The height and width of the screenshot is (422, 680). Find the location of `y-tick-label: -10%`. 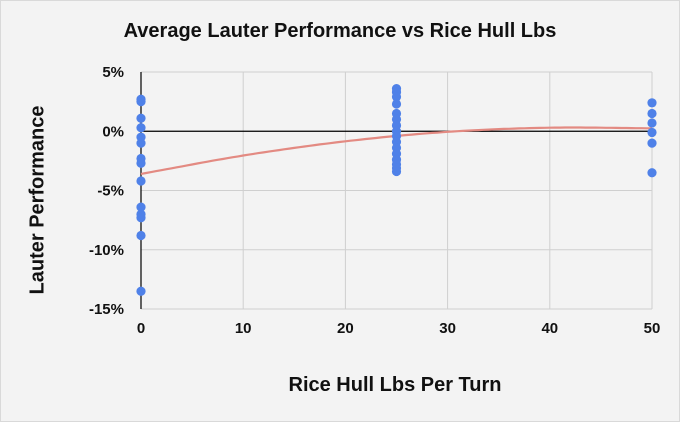

y-tick-label: -10% is located at coordinates (106, 250).